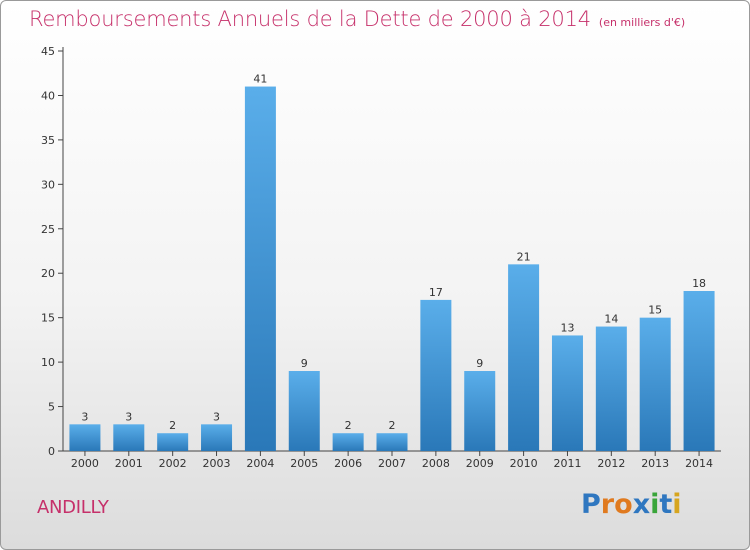 Image resolution: width=750 pixels, height=550 pixels. What do you see at coordinates (85, 463) in the screenshot?
I see `x-tick-label-2000: 2000` at bounding box center [85, 463].